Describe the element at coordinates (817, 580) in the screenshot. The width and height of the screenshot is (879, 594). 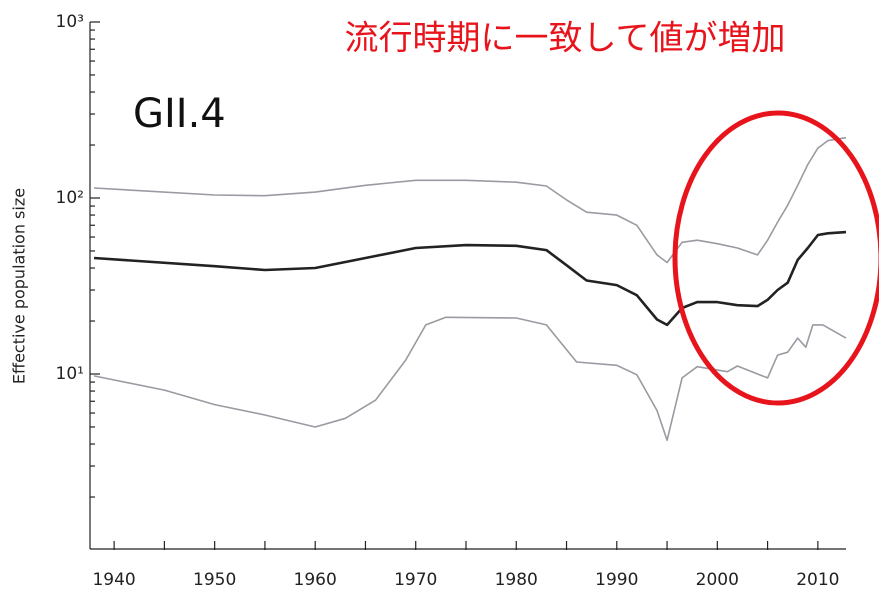
I see `x-tick-label: 2010` at that location.